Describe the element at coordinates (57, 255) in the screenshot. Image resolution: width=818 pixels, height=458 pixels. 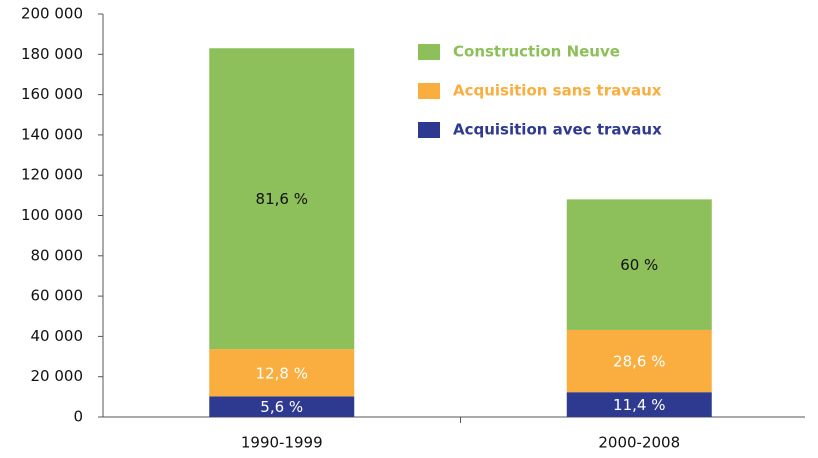
I see `y-tick-label: 80 000` at that location.